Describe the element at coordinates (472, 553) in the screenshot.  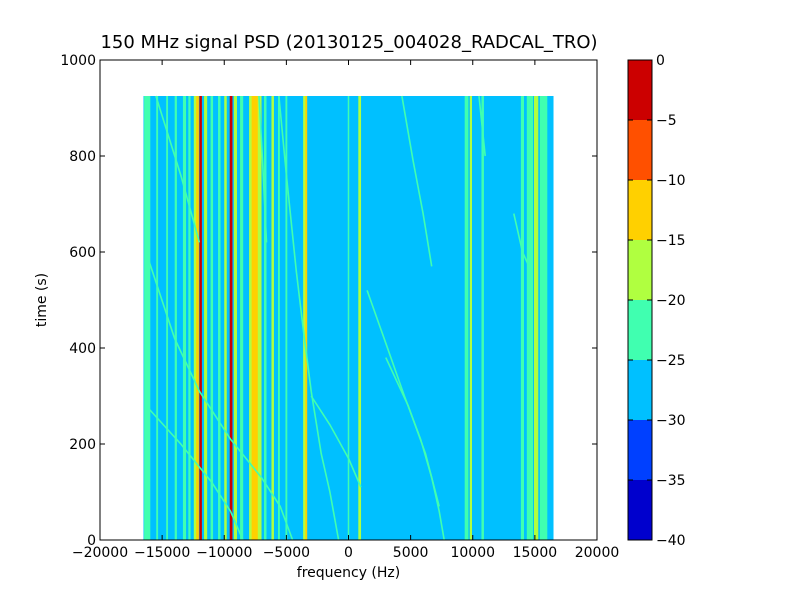
I see `x-tick-label: 10000` at that location.